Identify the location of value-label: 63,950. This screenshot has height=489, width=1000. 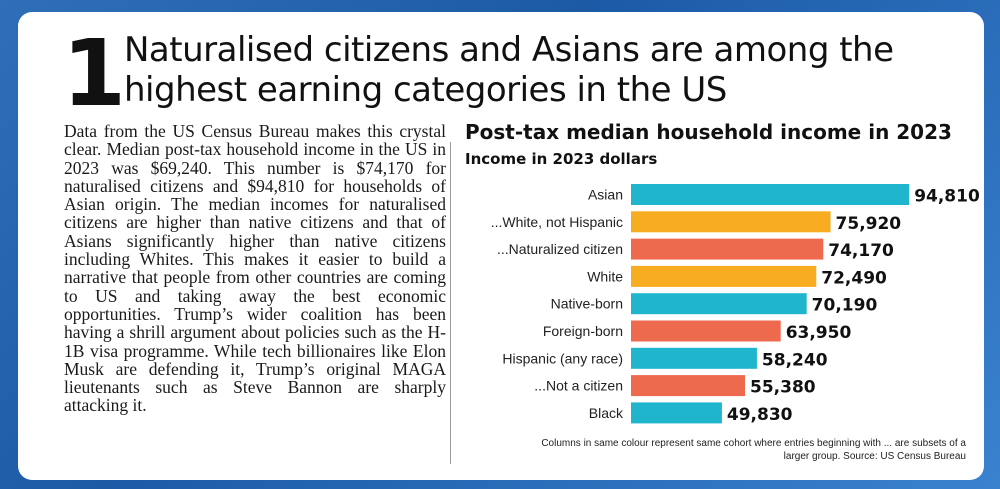
(819, 333).